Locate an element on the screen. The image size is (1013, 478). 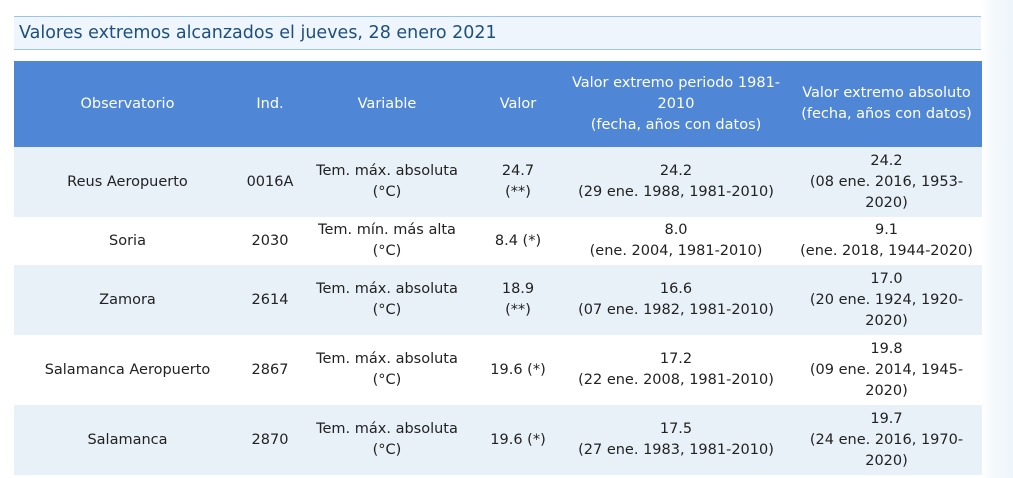
cell-line: 24.7 is located at coordinates (518, 171).